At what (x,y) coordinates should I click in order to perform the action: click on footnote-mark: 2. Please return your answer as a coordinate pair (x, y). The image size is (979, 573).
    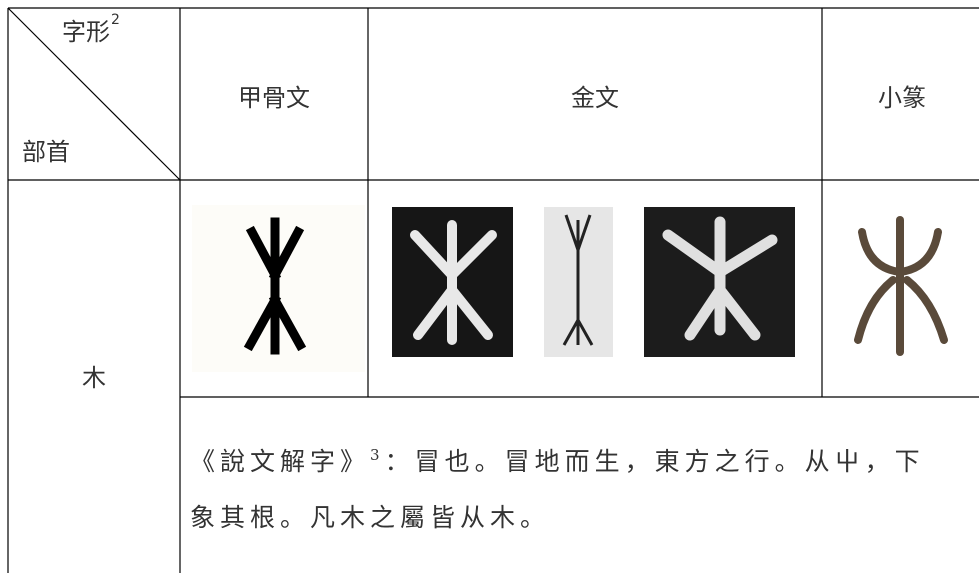
    Looking at the image, I should click on (115, 20).